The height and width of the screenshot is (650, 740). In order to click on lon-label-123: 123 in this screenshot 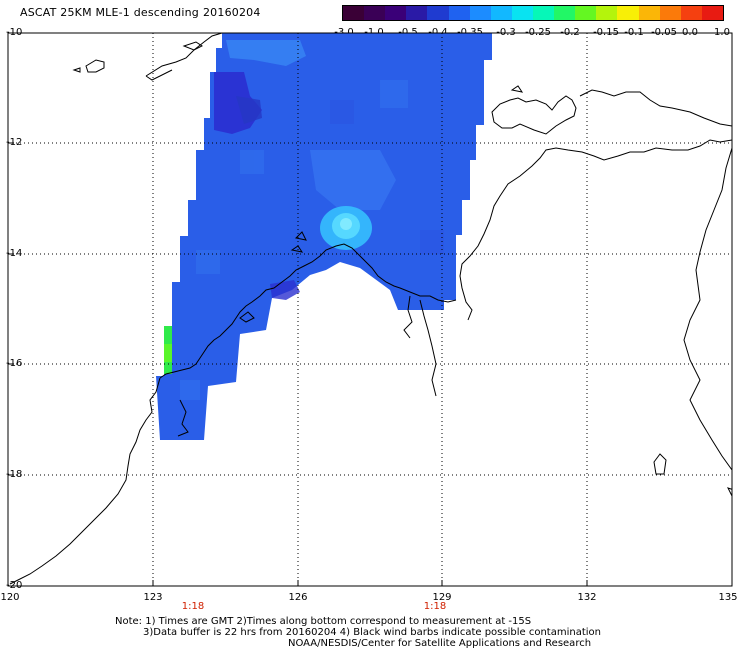, I will do `click(153, 597)`.